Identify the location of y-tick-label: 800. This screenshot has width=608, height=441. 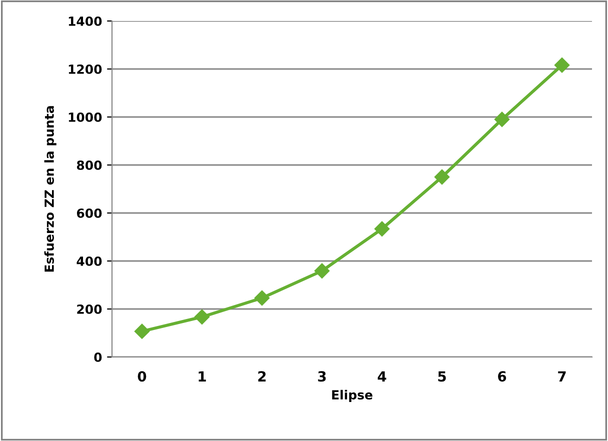
(89, 165).